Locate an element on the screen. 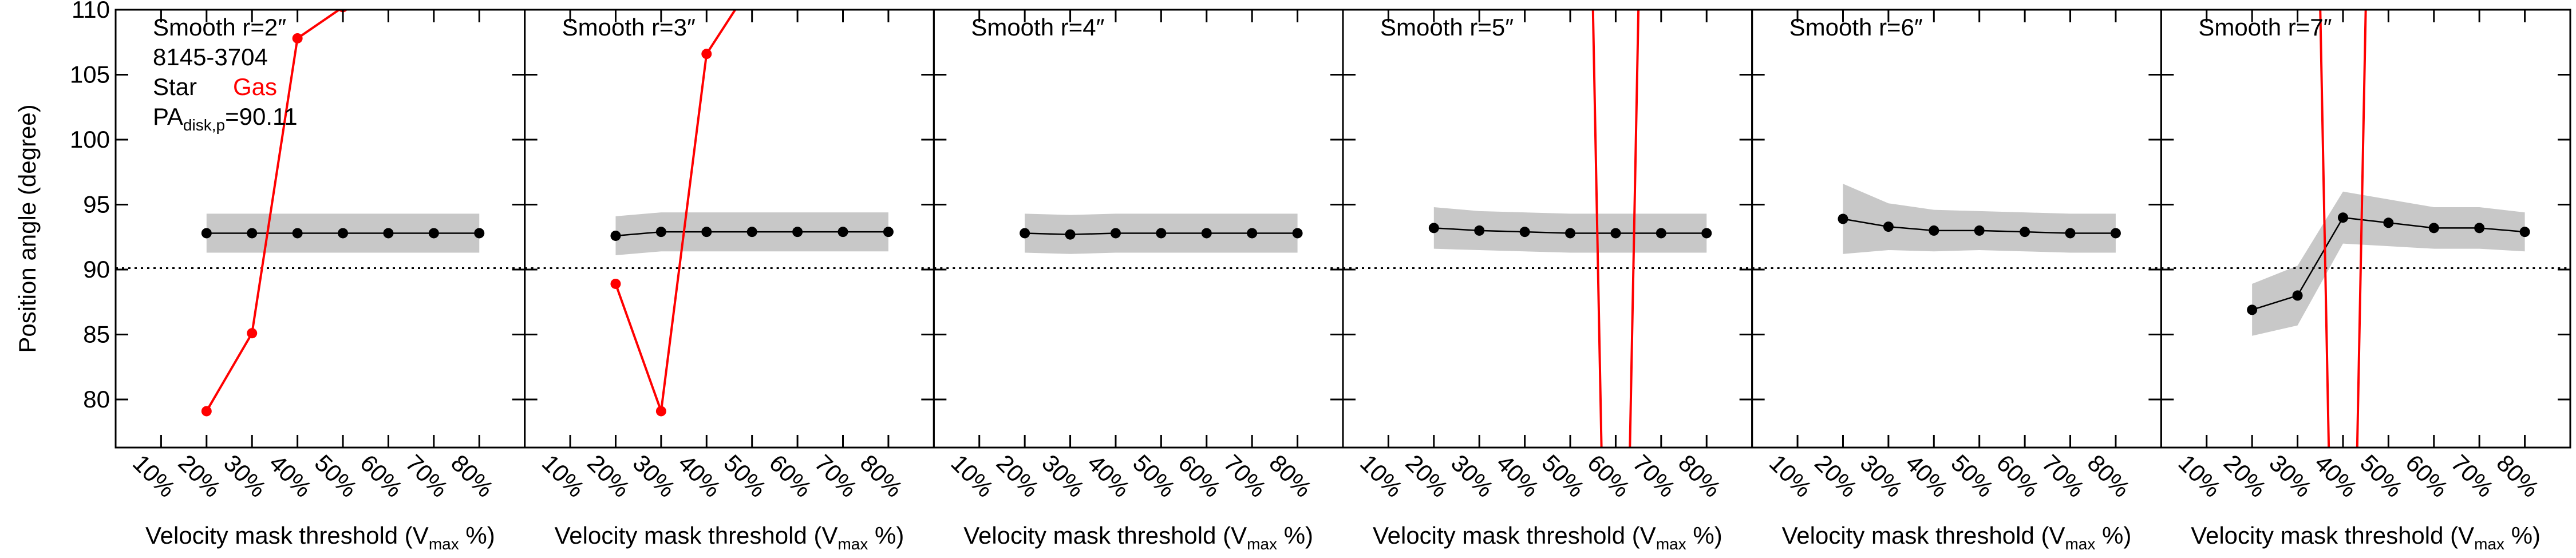 Image resolution: width=2576 pixels, height=558 pixels. y-axis-label: Position angle (degree) is located at coordinates (27, 228).